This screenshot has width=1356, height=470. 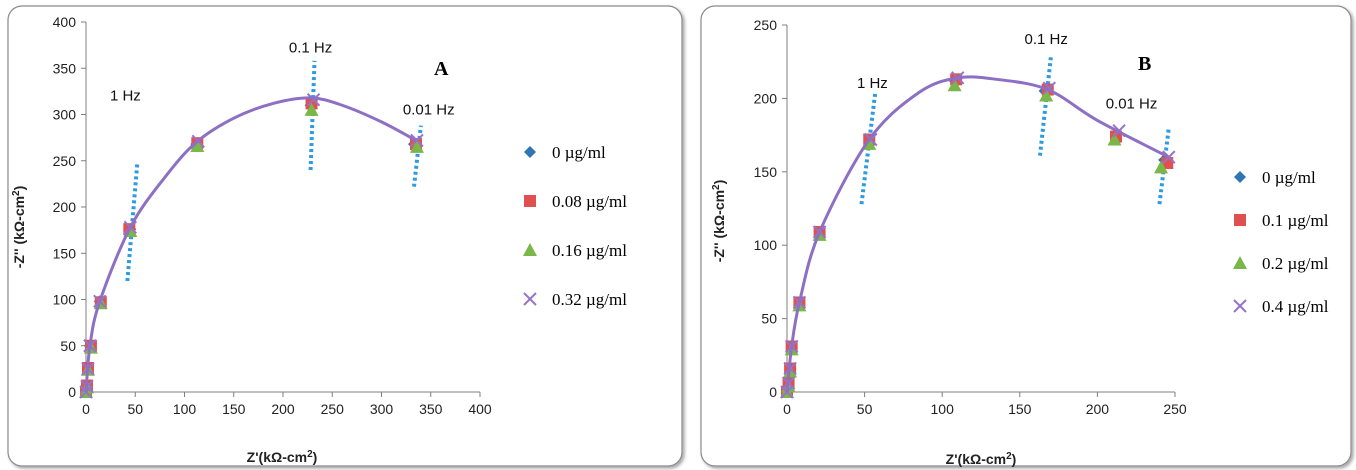 I want to click on a-ytick-label: 250, so click(x=65, y=161).